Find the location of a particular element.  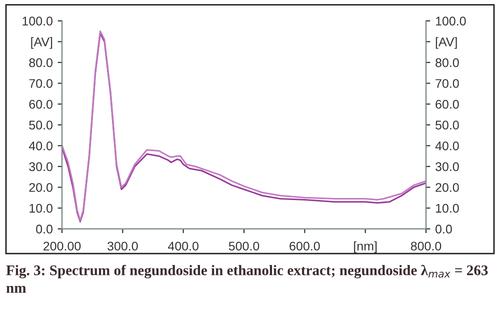

y-tick-label: 10.0 is located at coordinates (41, 208).